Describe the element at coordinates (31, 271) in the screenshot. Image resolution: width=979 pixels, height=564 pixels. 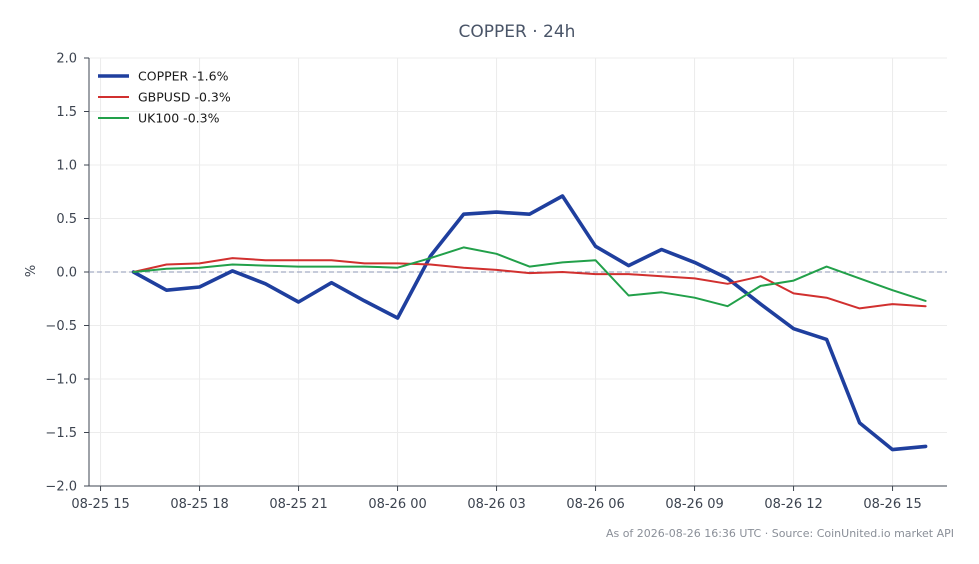
I see `y-axis-label: %` at that location.